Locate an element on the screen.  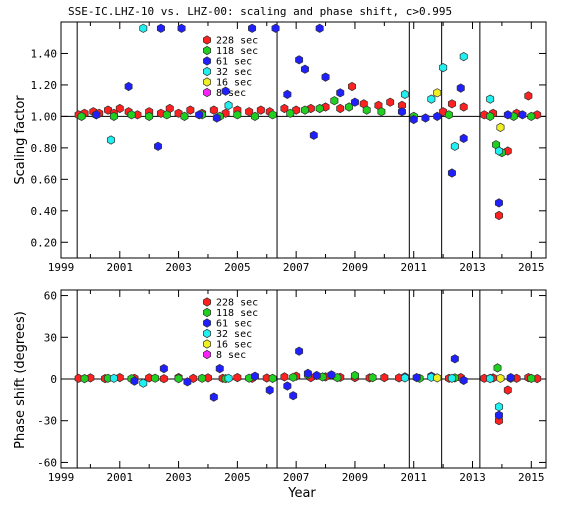
bottom-y-tick-label: 30 is located at coordinates (50, 337).